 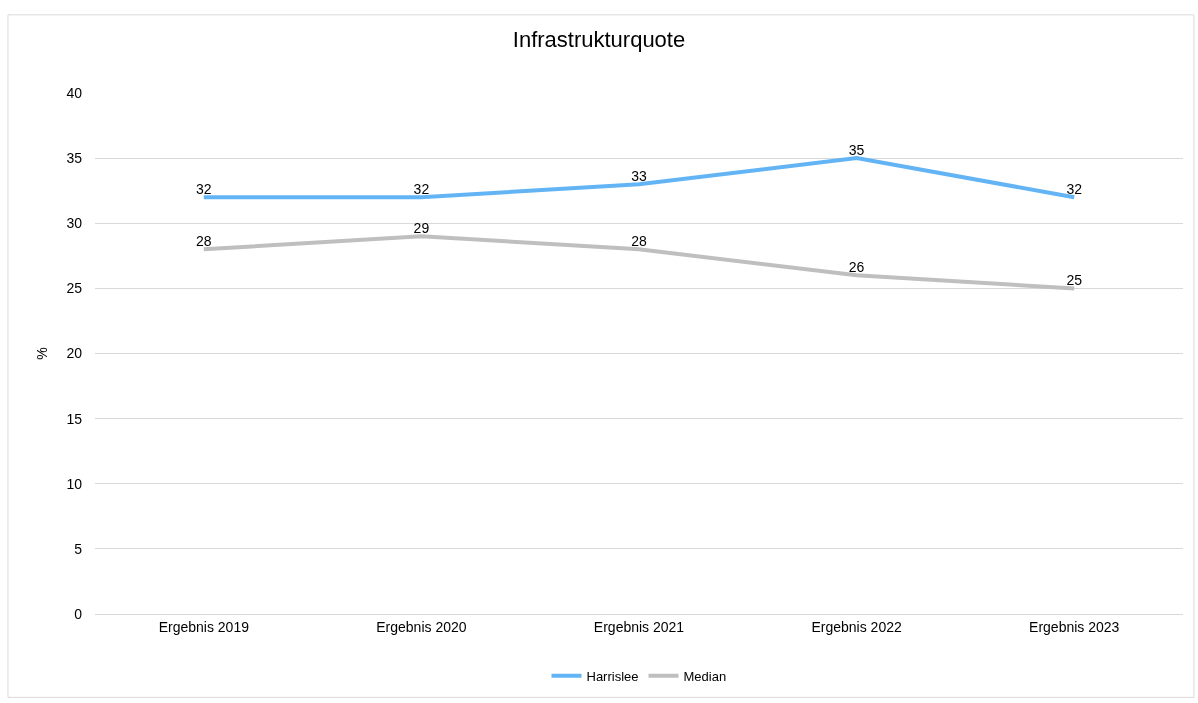 What do you see at coordinates (78, 613) in the screenshot?
I see `y-tick-label: 0` at bounding box center [78, 613].